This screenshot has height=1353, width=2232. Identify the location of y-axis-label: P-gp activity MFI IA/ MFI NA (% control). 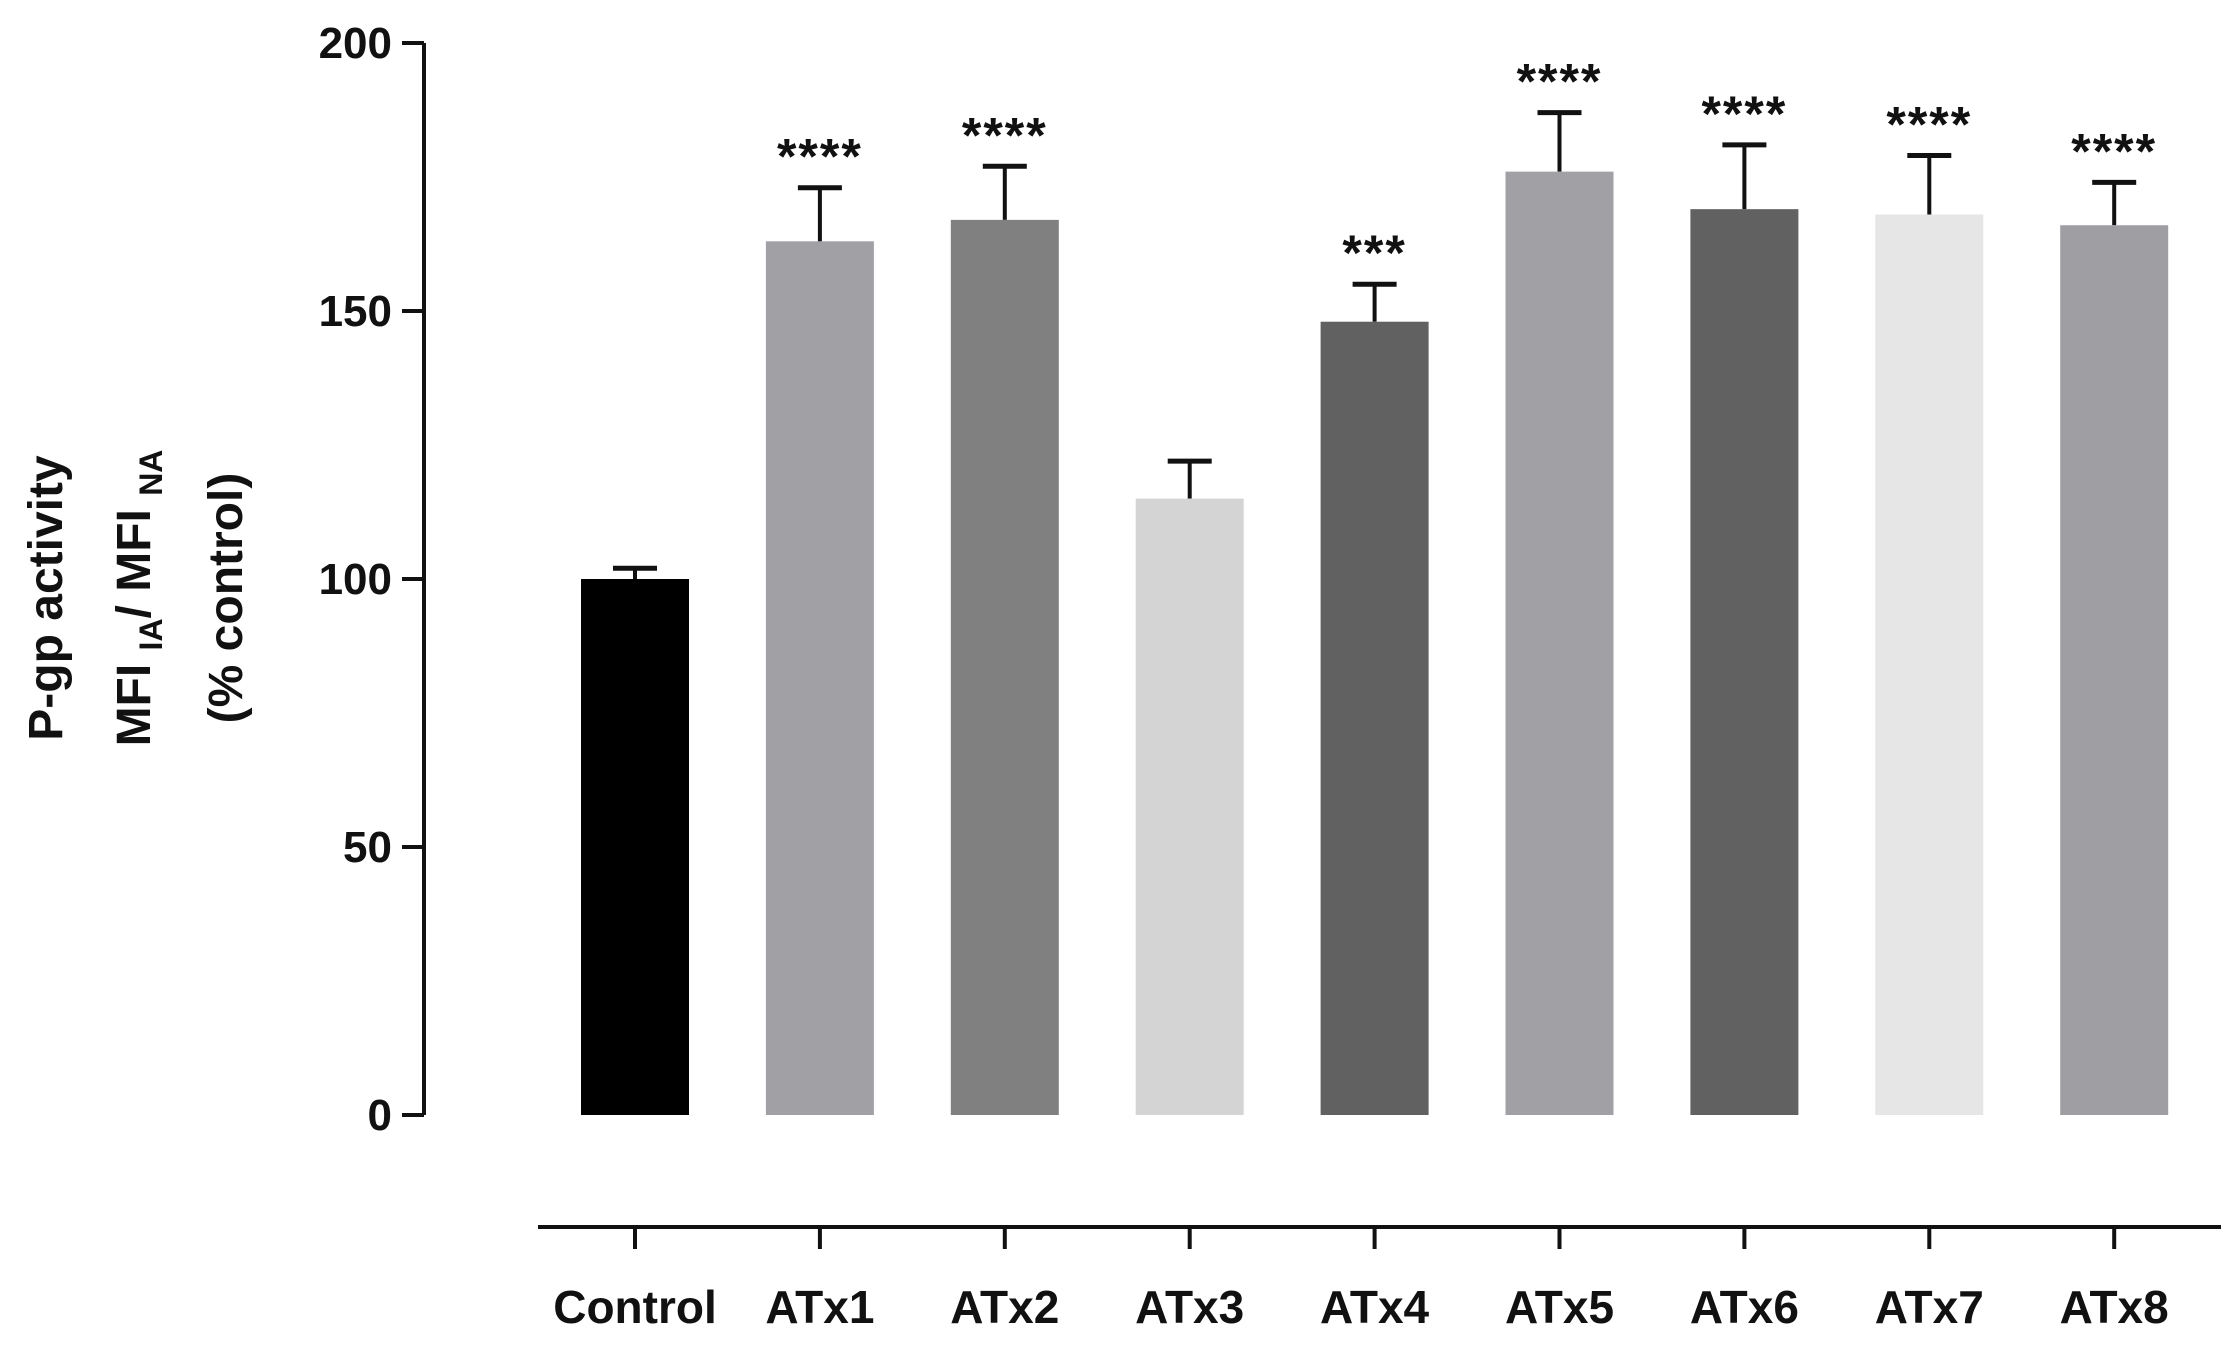
(136, 598).